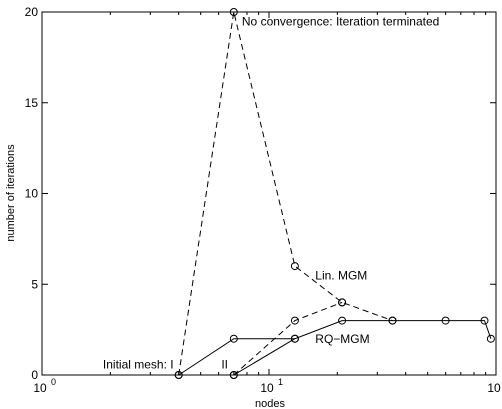 The width and height of the screenshot is (502, 409). I want to click on y-axis-label: number of iterations, so click(11, 193).